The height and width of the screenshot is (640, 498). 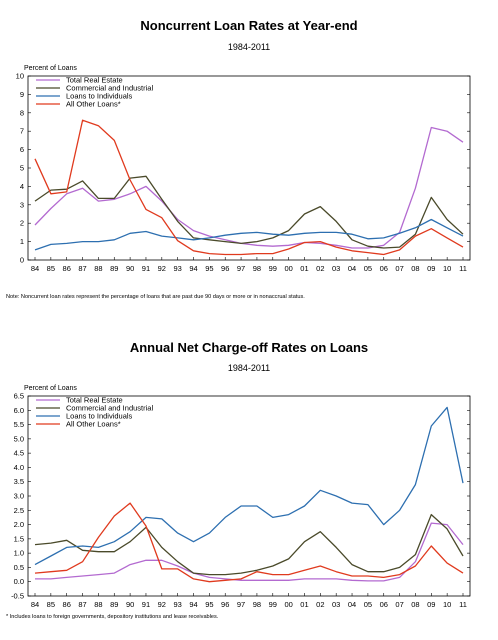 I want to click on y-tick-label: 8, so click(x=22, y=112).